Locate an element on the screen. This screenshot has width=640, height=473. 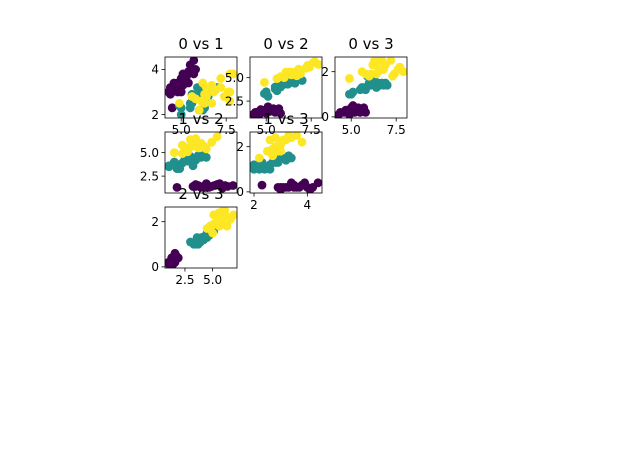
panel-3: 2.55.01 vs 2 is located at coordinates (189, 152).